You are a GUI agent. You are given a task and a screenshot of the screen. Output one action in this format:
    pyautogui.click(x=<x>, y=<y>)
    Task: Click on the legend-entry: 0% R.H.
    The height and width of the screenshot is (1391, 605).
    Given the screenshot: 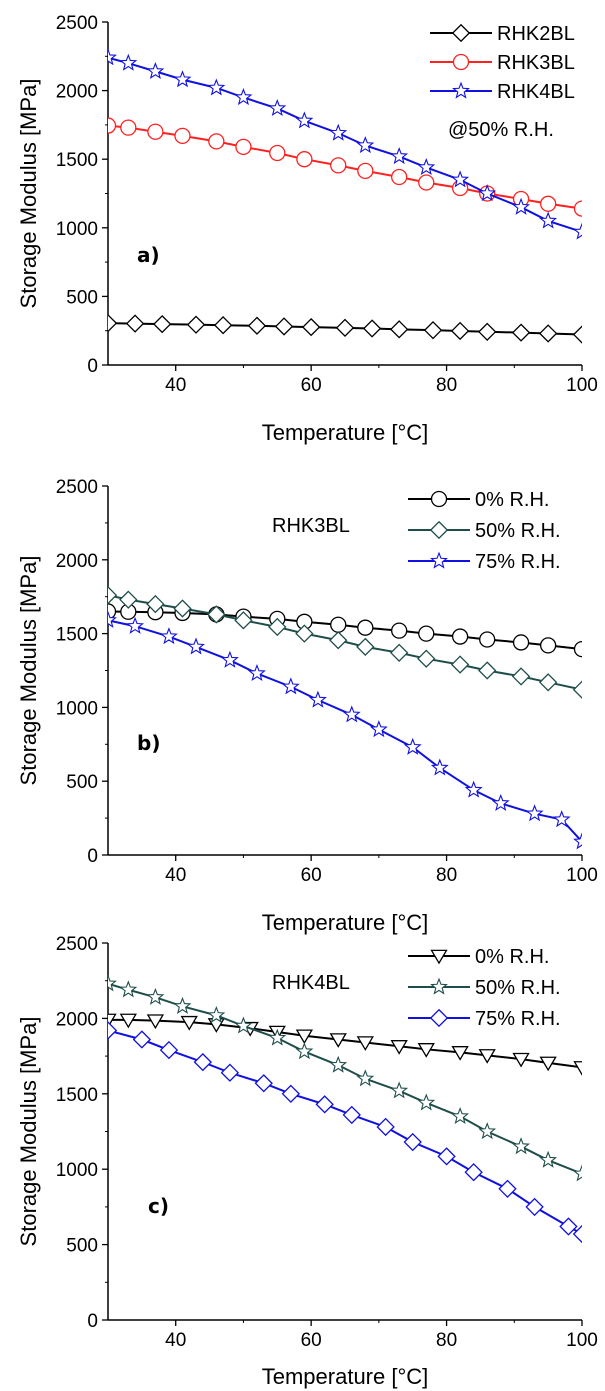 What is the action you would take?
    pyautogui.click(x=478, y=500)
    